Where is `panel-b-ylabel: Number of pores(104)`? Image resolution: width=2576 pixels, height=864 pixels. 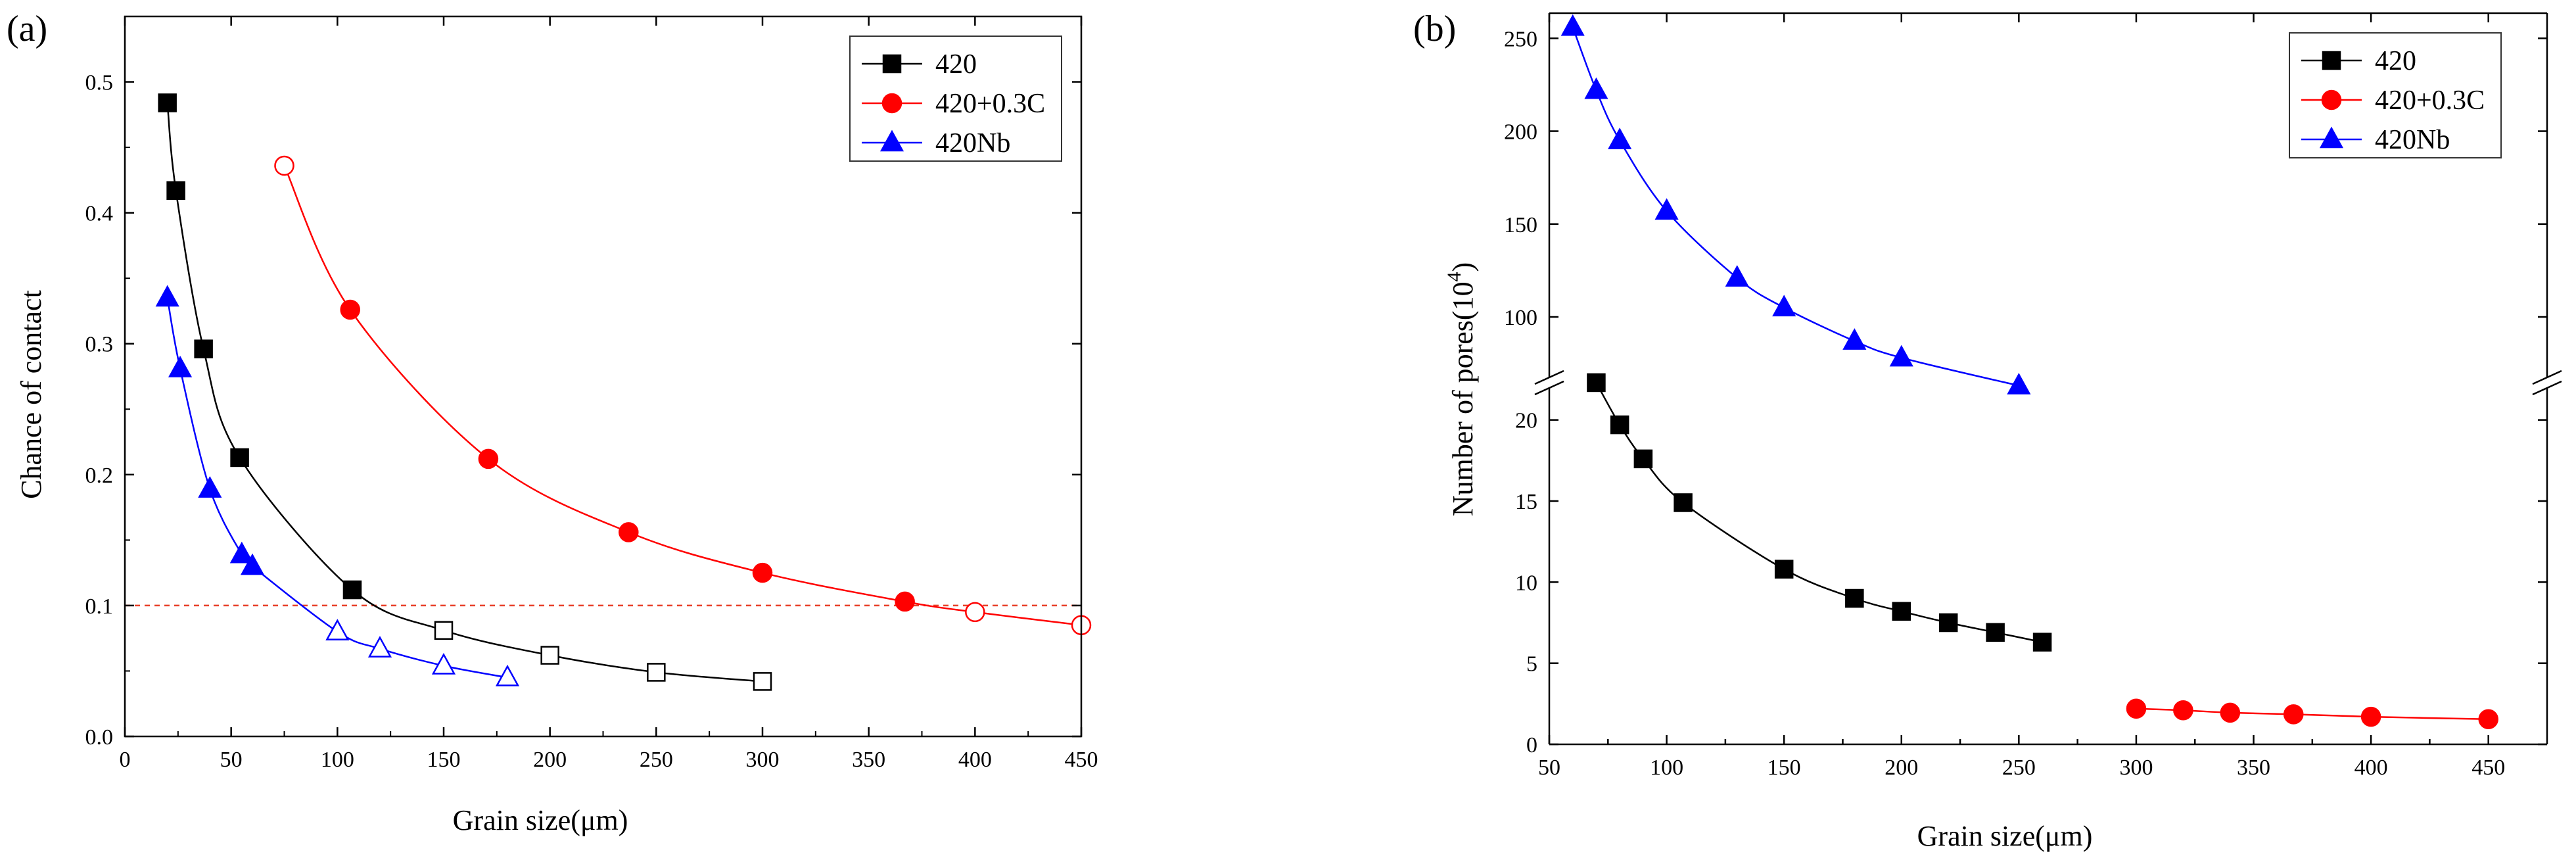 panel-b-ylabel: Number of pores(104) is located at coordinates (1461, 389).